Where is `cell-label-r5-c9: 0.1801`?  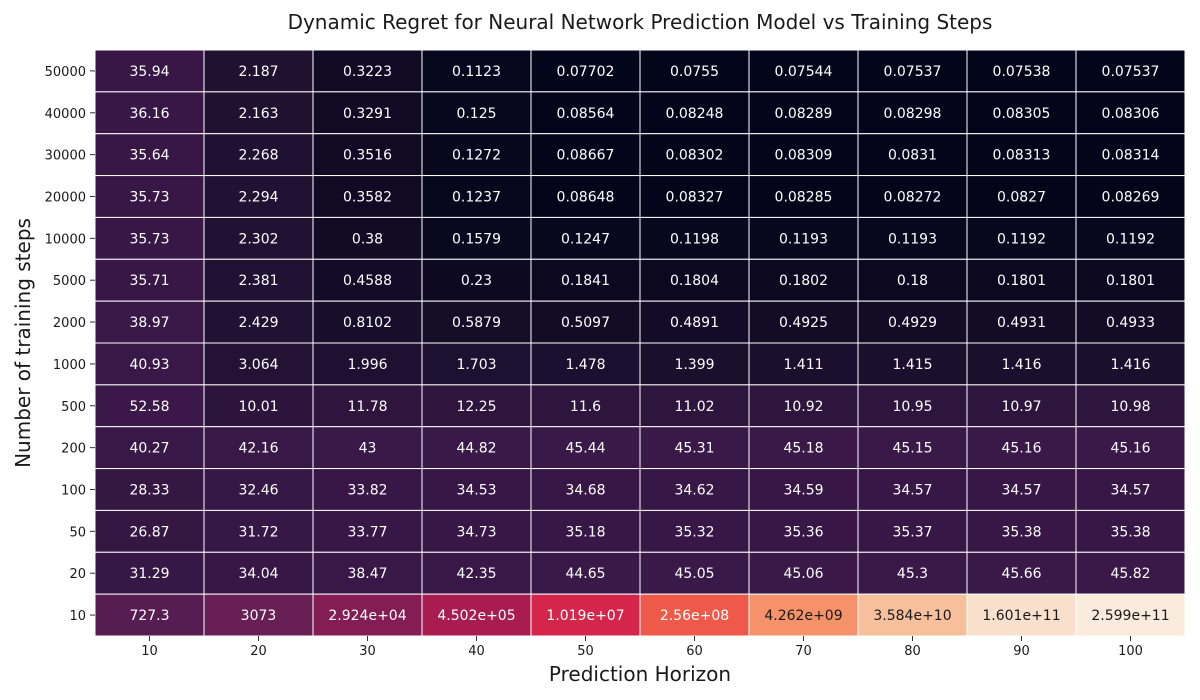 cell-label-r5-c9: 0.1801 is located at coordinates (1130, 281).